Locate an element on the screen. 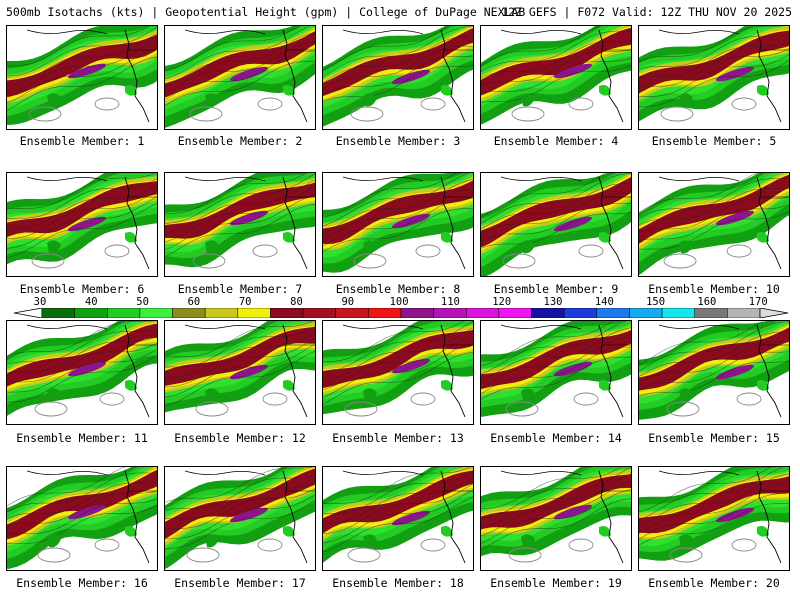 This screenshot has width=800, height=600. ensemble-member-label: Ensemble Member: 15 is located at coordinates (714, 438).